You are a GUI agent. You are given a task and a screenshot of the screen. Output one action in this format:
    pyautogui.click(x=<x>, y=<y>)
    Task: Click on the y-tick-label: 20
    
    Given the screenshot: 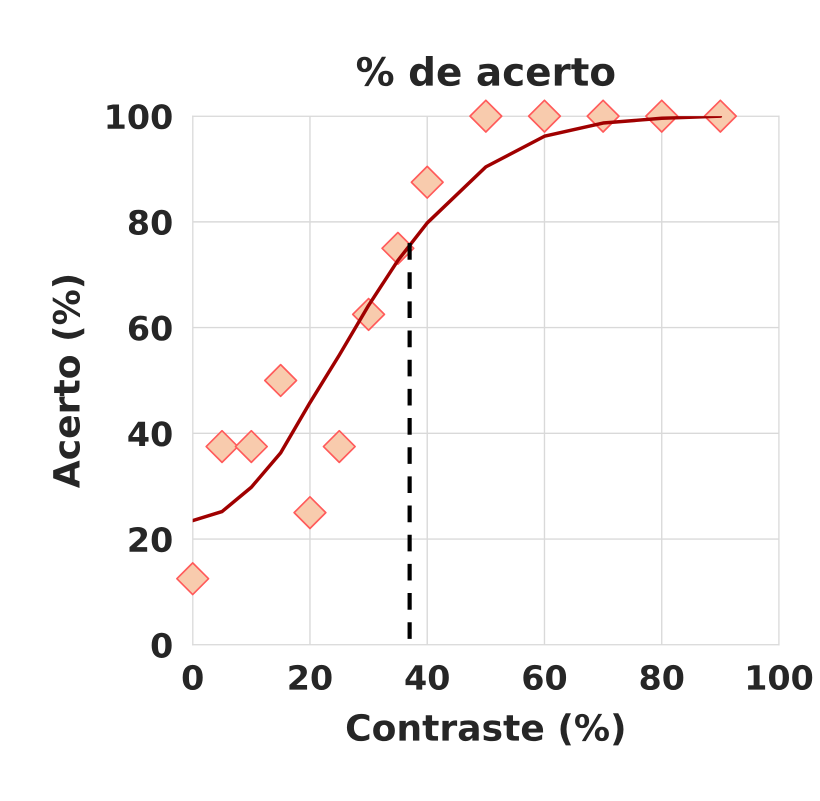 What is the action you would take?
    pyautogui.click(x=151, y=539)
    